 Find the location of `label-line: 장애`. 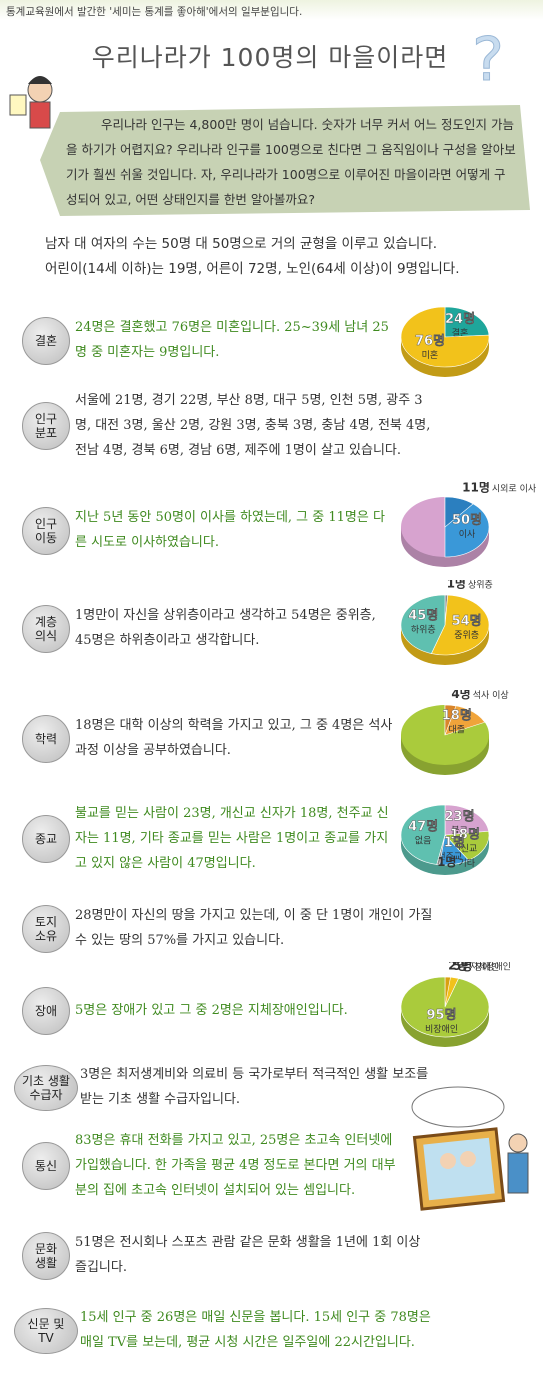

label-line: 장애 is located at coordinates (46, 1011).